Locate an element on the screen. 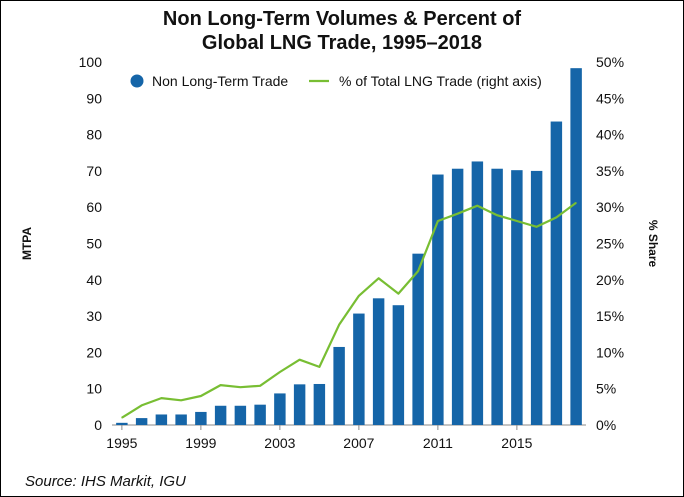 The height and width of the screenshot is (497, 684). bar-1998 is located at coordinates (181, 419).